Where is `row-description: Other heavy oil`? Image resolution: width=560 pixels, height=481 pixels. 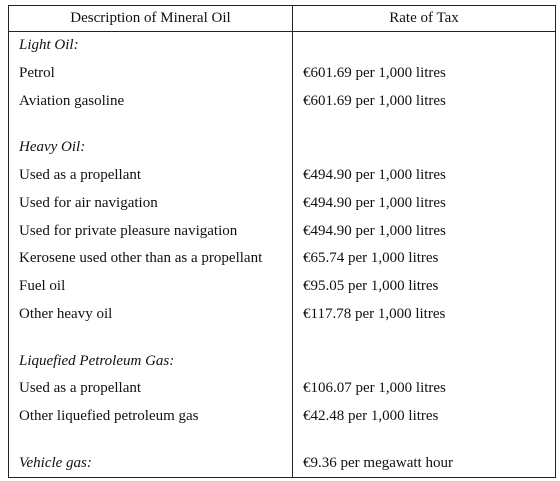 row-description: Other heavy oil is located at coordinates (150, 314).